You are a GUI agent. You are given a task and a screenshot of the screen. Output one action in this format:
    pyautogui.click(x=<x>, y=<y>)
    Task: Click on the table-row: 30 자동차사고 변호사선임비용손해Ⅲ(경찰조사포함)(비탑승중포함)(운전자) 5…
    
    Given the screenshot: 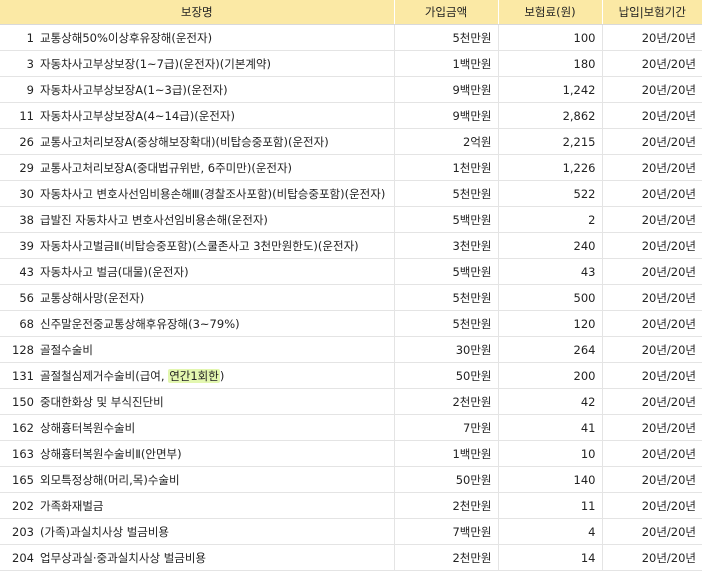 What is the action you would take?
    pyautogui.click(x=351, y=193)
    